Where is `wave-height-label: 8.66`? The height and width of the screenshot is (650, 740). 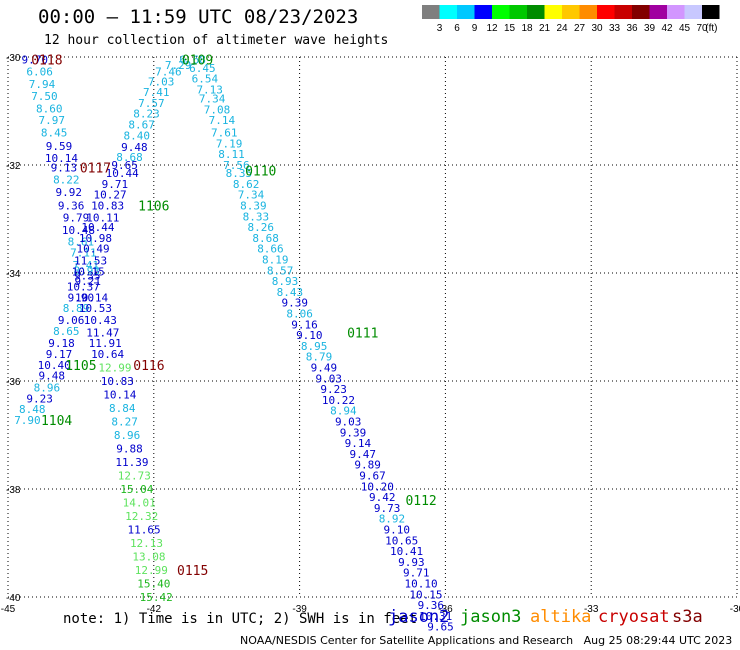
wave-height-label: 8.66 is located at coordinates (270, 249).